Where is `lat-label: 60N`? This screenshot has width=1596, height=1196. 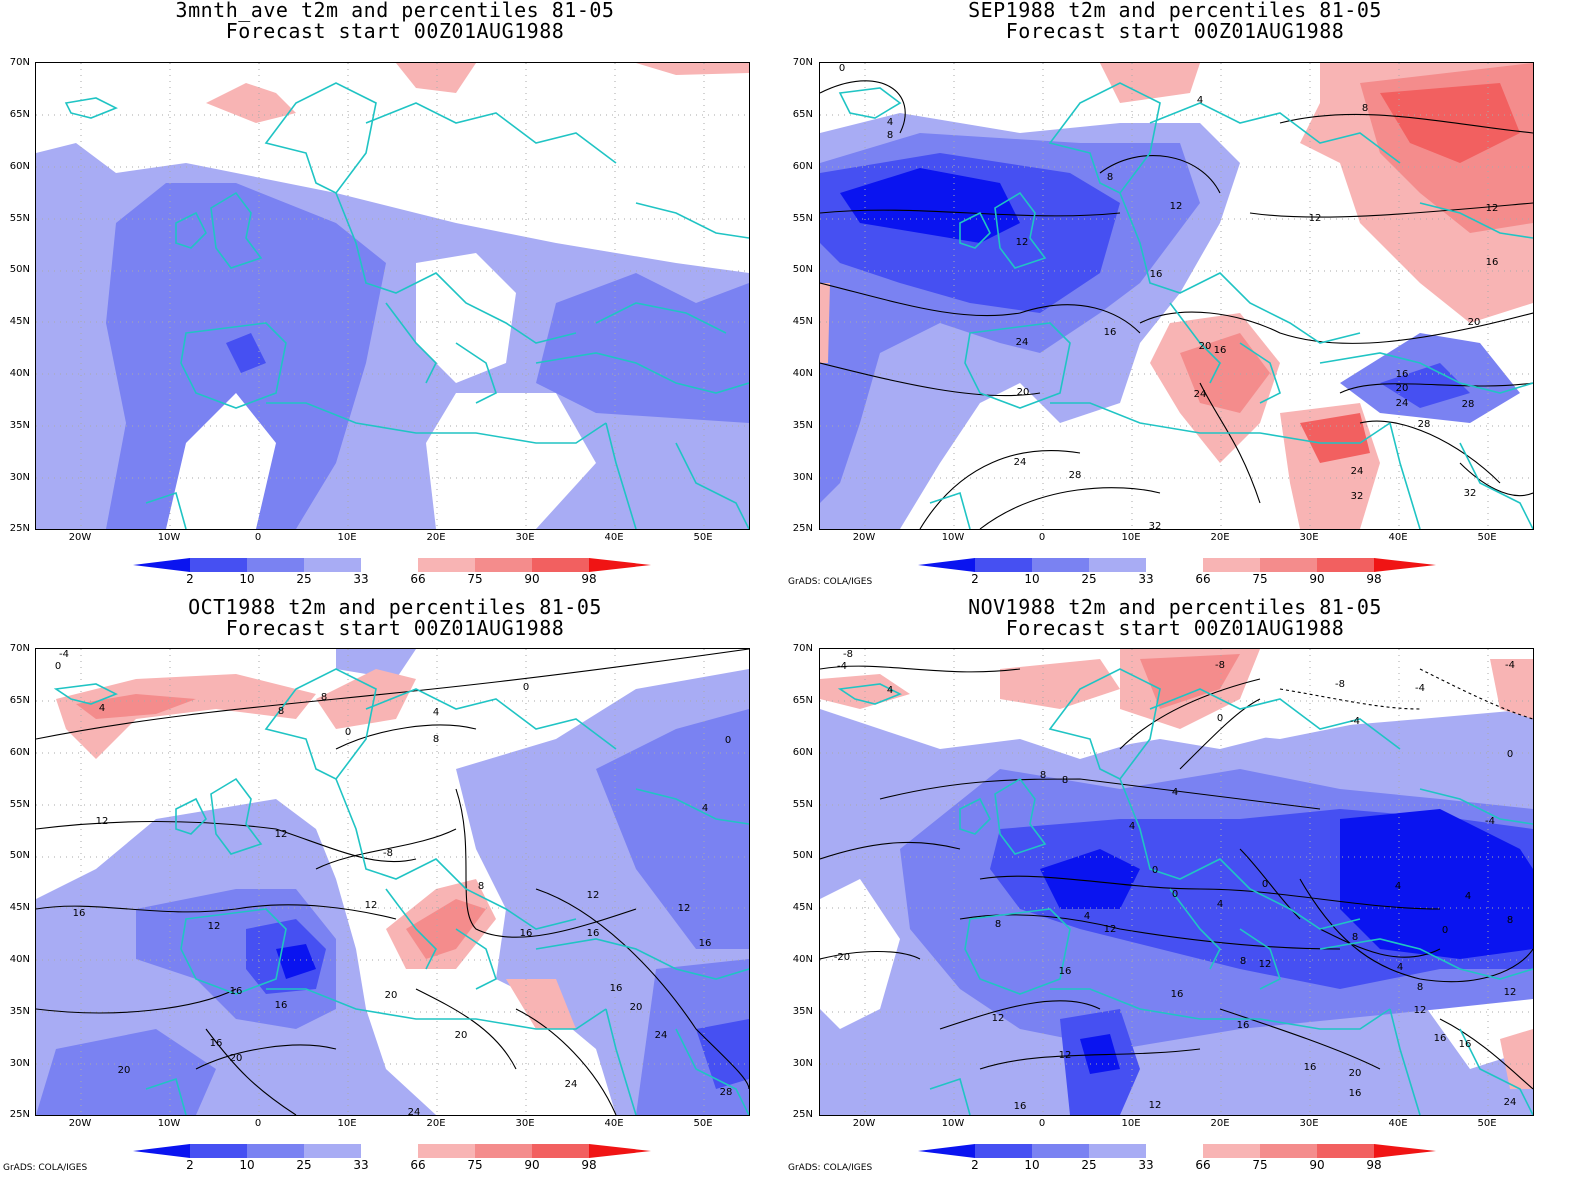
lat-label: 60N is located at coordinates (19, 752).